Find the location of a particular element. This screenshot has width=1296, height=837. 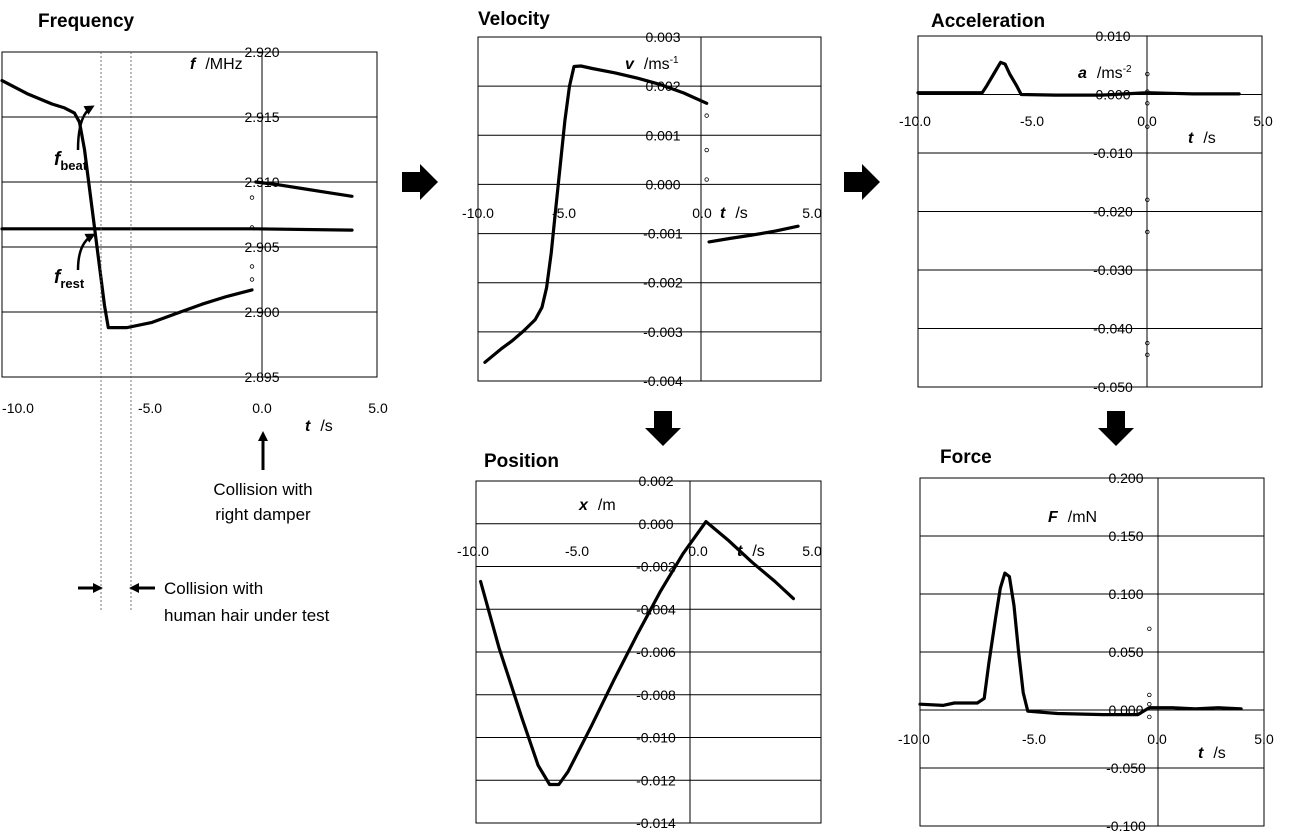

frequency-xtick-label: -10.0 is located at coordinates (18, 408).